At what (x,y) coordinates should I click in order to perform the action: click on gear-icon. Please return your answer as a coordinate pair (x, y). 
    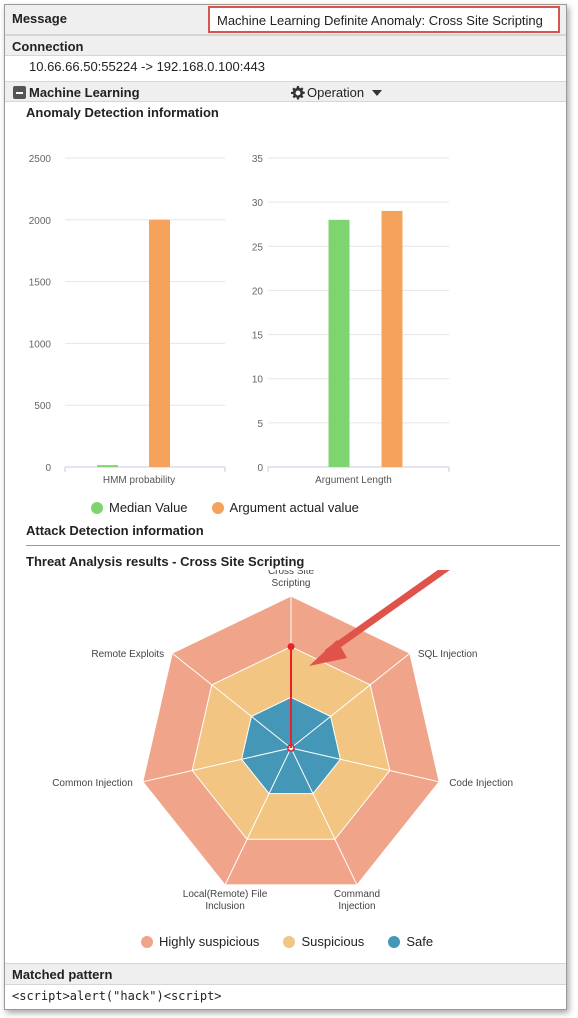
    Looking at the image, I should click on (298, 92).